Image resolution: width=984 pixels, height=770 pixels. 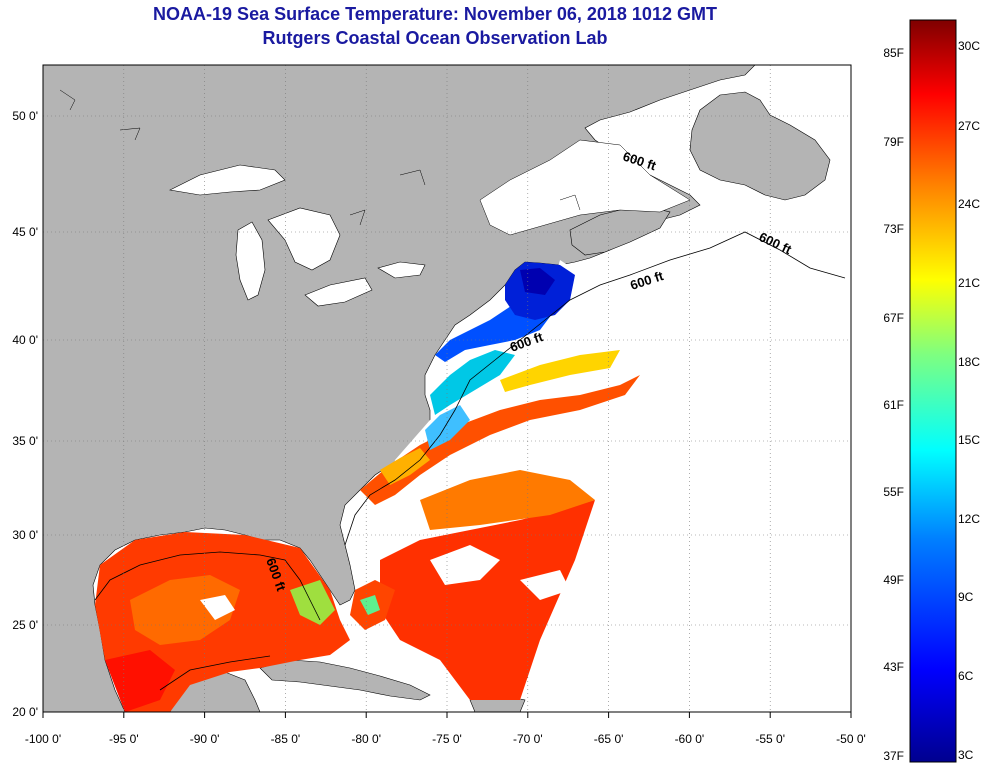 What do you see at coordinates (528, 739) in the screenshot?
I see `longitude-tick-label: -70 0'` at bounding box center [528, 739].